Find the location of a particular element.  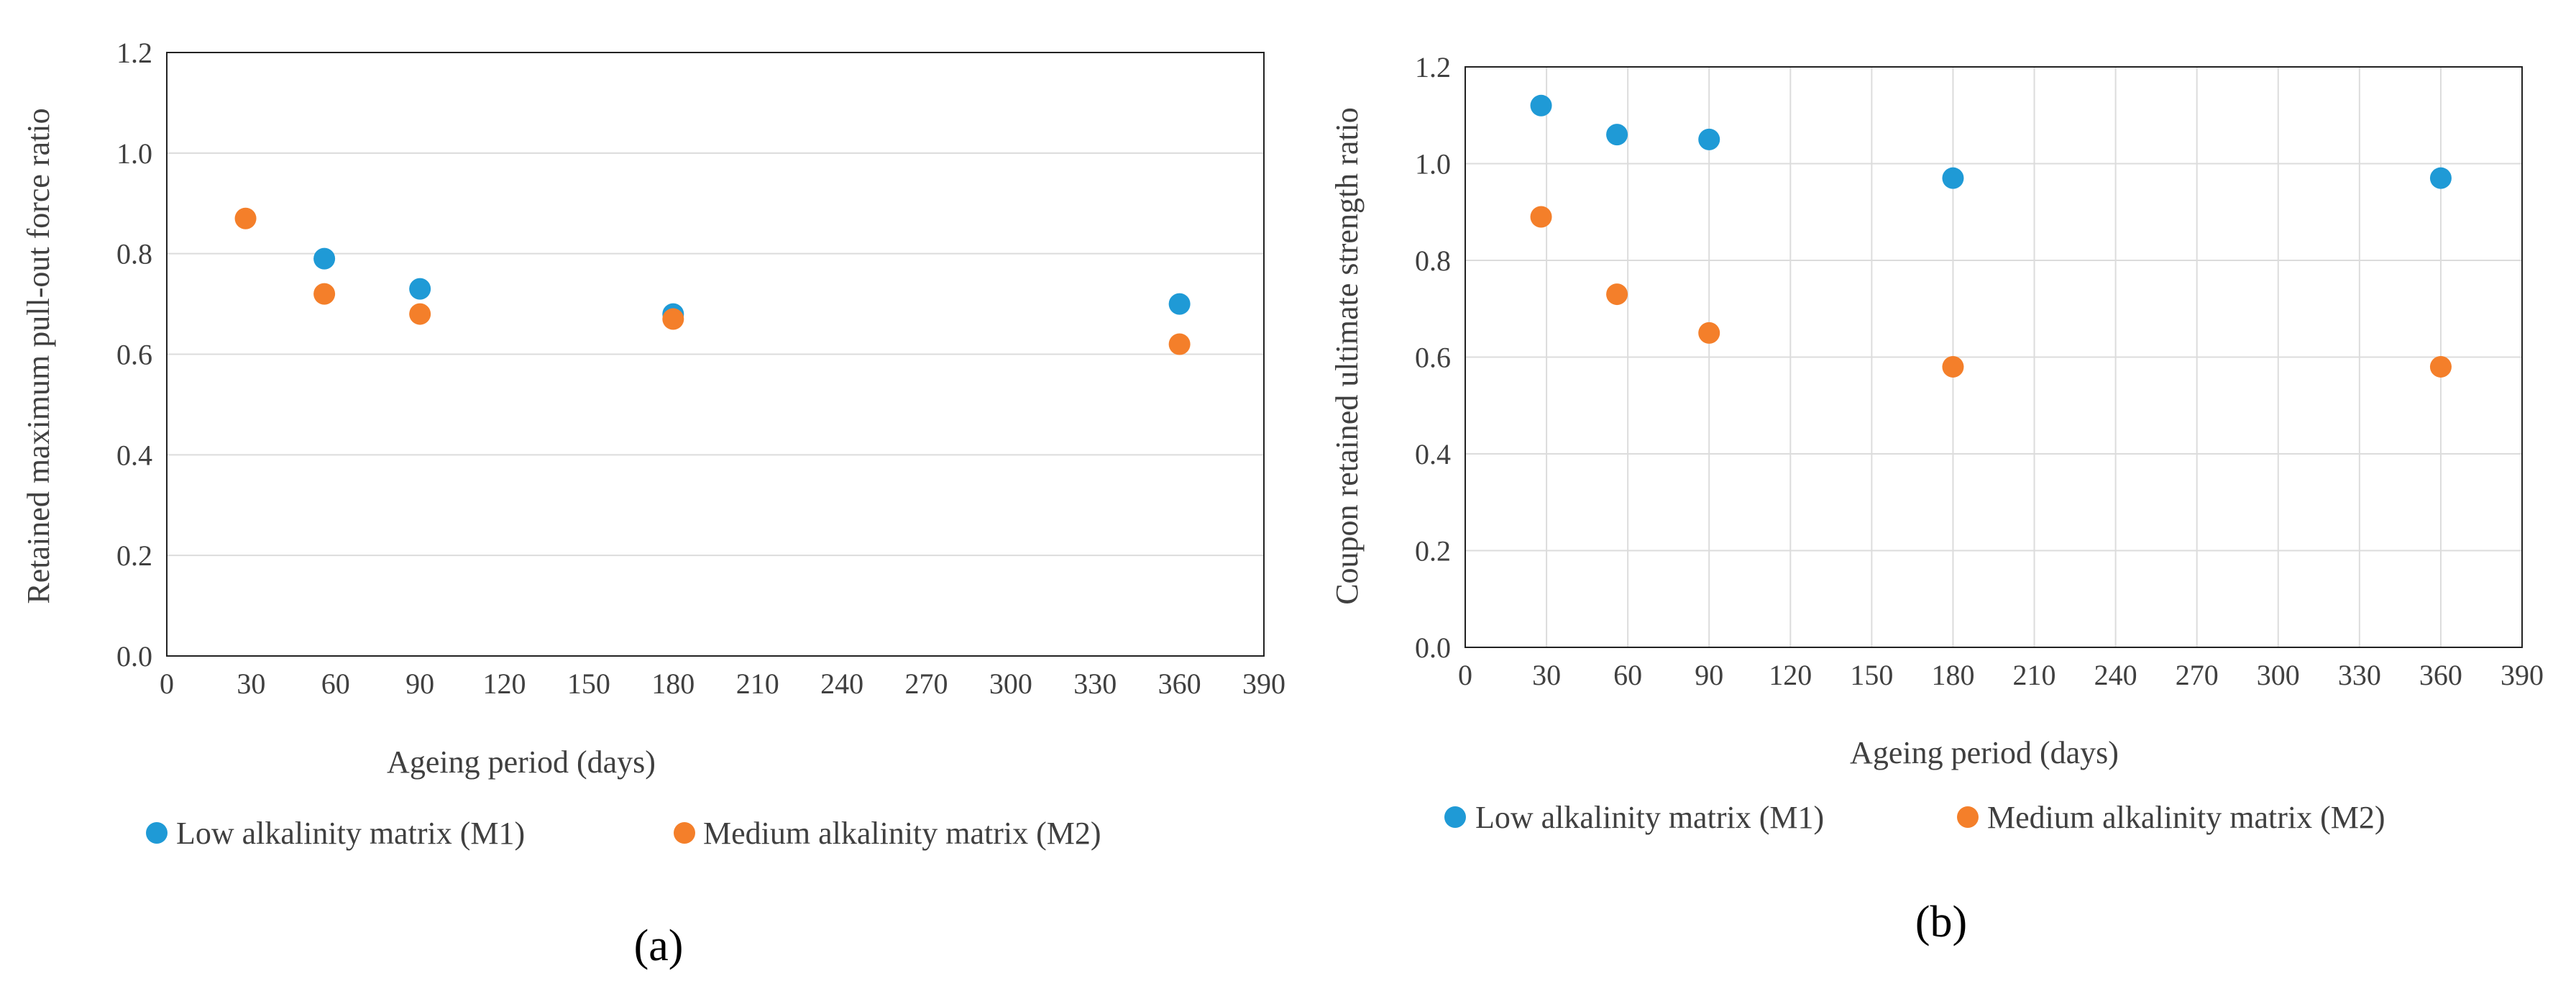

chart-b-x-tick-label: 270 is located at coordinates (2197, 675).